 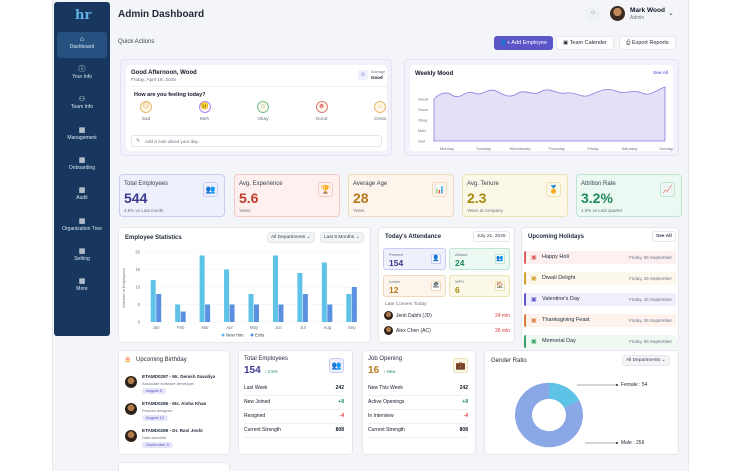 I want to click on sidebar-item-label: Your Info, so click(x=82, y=77).